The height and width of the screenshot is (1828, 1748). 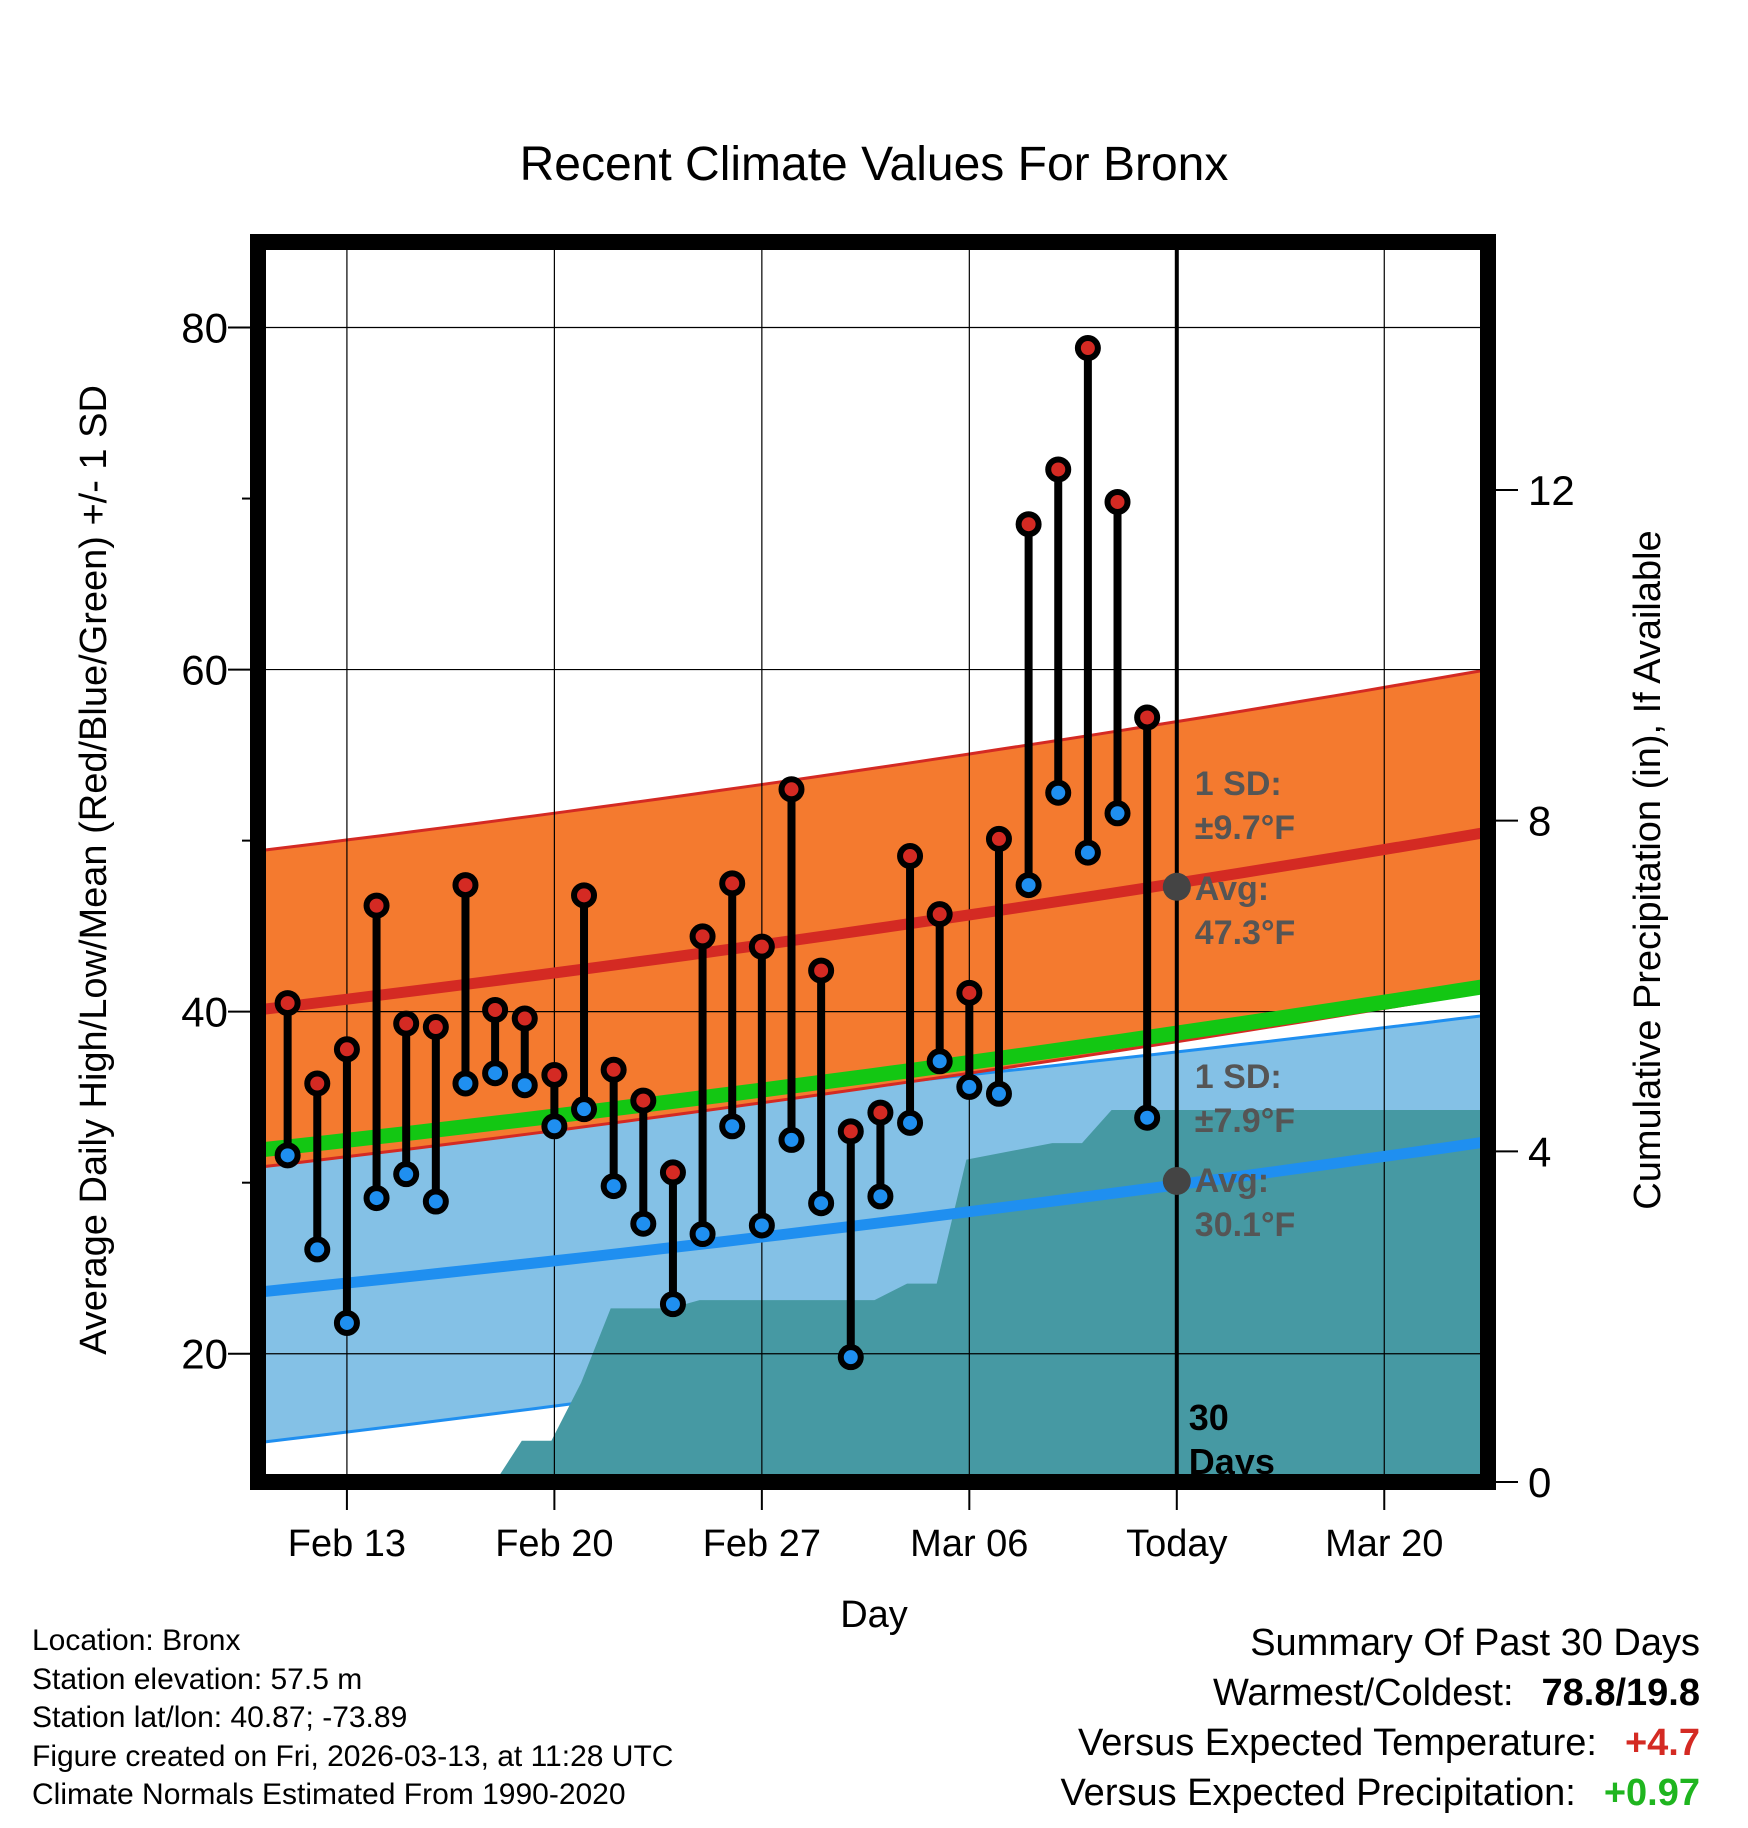 What do you see at coordinates (762, 1544) in the screenshot?
I see `x-tick-label: Feb 27` at bounding box center [762, 1544].